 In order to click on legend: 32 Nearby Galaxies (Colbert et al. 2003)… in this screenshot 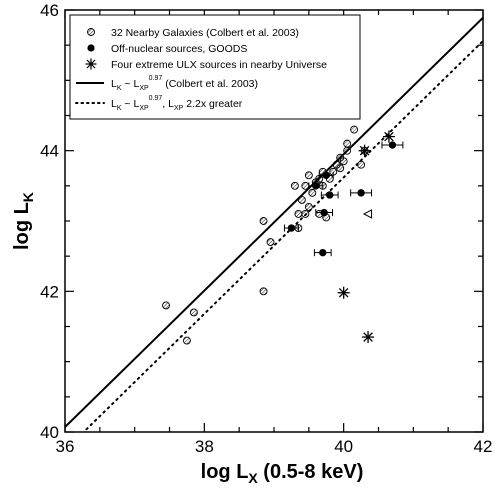, I will do `click(215, 67)`.